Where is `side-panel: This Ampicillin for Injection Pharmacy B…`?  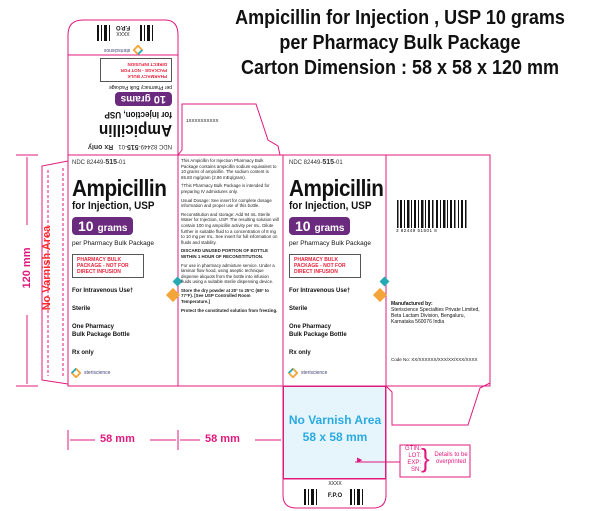 side-panel: This Ampicillin for Injection Pharmacy B… is located at coordinates (230, 237).